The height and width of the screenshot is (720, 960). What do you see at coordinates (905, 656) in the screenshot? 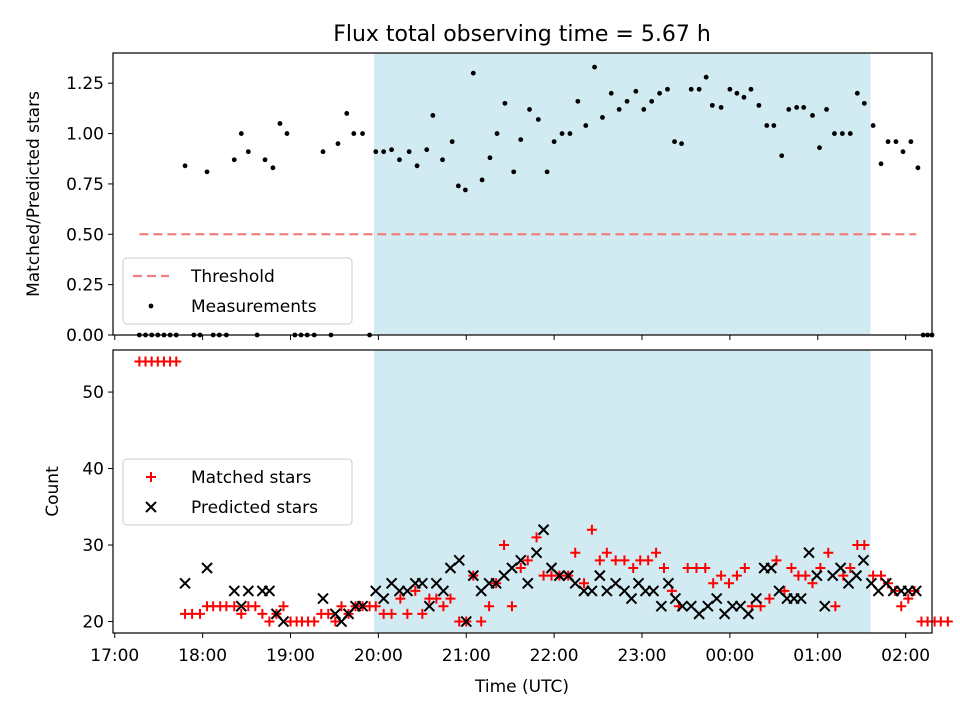
I see `x-tick-label: 02:00` at bounding box center [905, 656].